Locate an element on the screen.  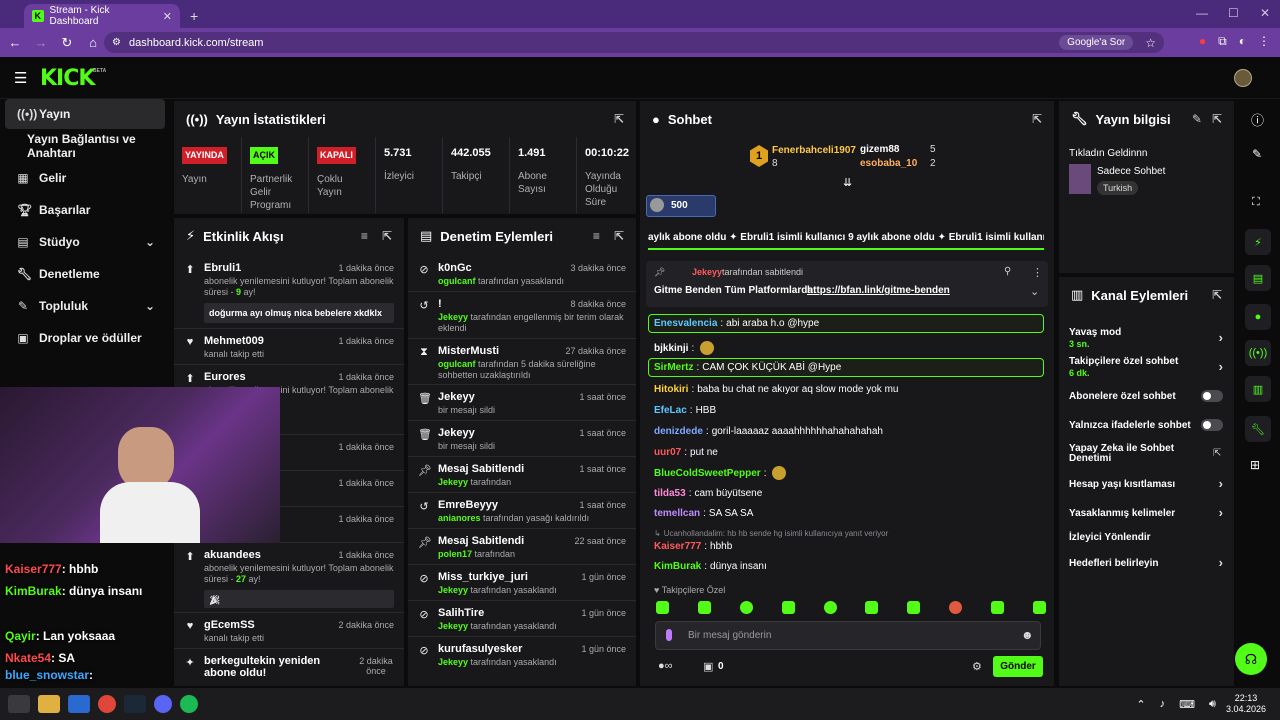
goals-row: Hedefleri belirleyin › is located at coordinates (1146, 562).